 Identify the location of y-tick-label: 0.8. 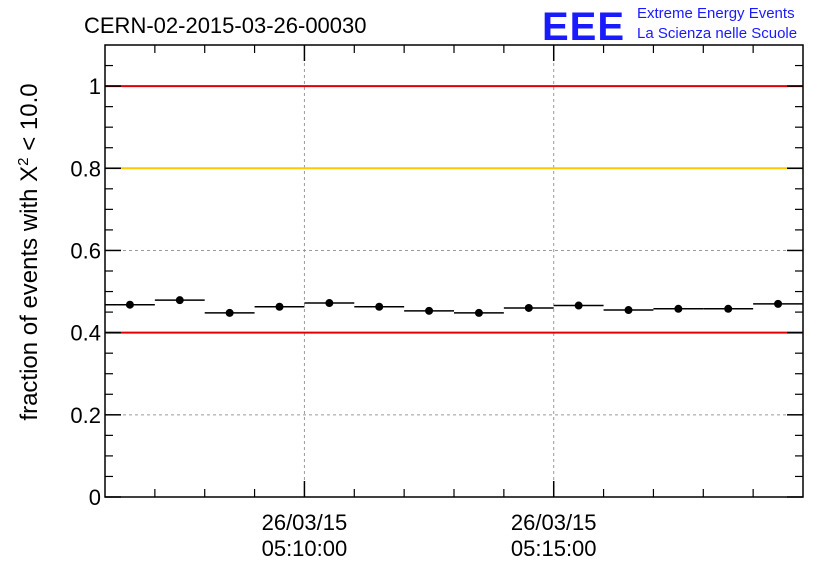
(85, 168).